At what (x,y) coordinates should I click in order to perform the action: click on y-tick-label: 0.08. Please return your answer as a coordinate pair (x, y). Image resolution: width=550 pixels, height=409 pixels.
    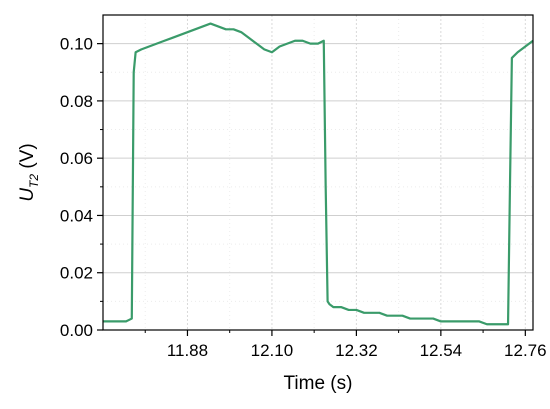
    Looking at the image, I should click on (76, 101).